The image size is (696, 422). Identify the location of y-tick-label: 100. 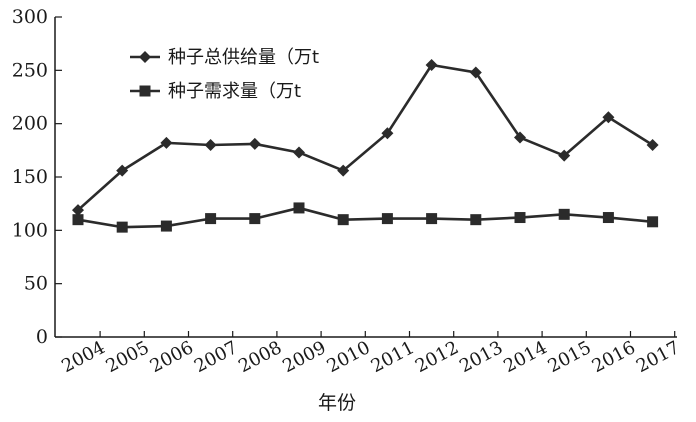
(30, 230).